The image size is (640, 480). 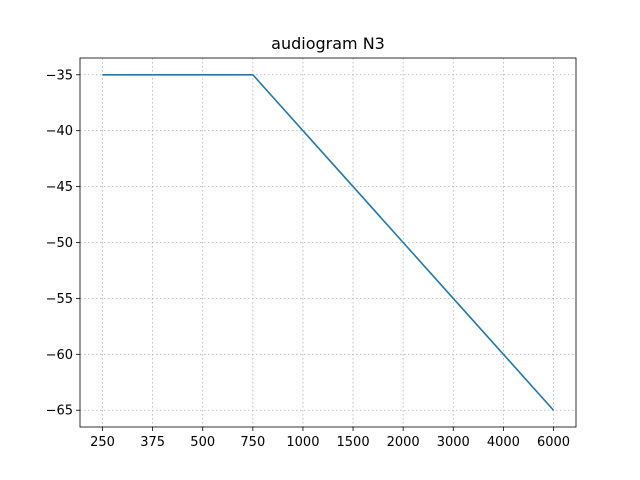 What do you see at coordinates (59, 355) in the screenshot?
I see `y-tick-label: −60` at bounding box center [59, 355].